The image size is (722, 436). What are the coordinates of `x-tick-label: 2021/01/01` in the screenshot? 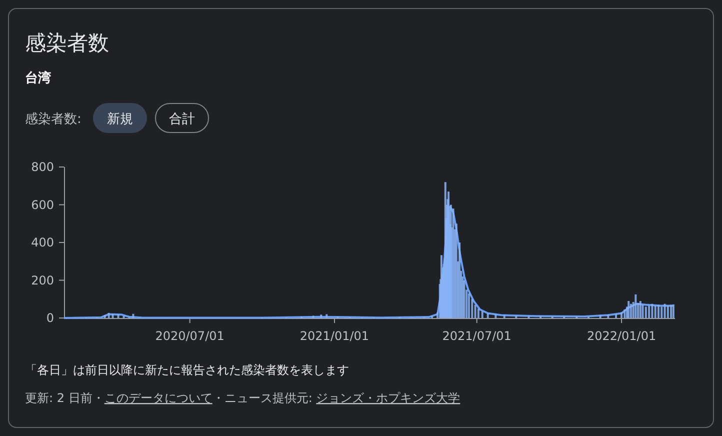 It's located at (335, 336).